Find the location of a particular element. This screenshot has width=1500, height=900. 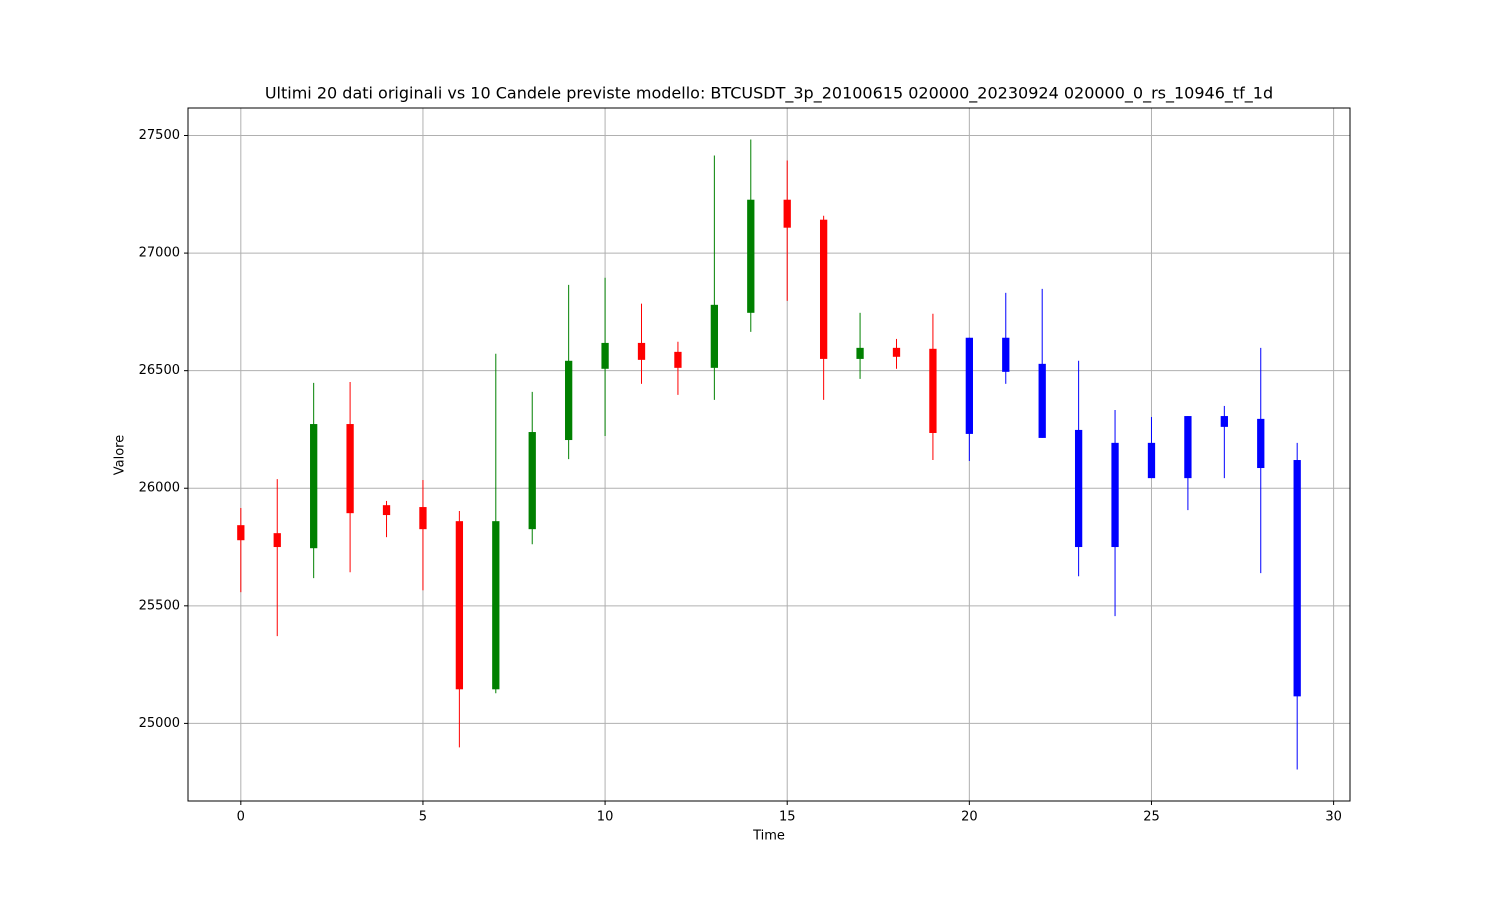

x-tick-label: 5 is located at coordinates (423, 817).